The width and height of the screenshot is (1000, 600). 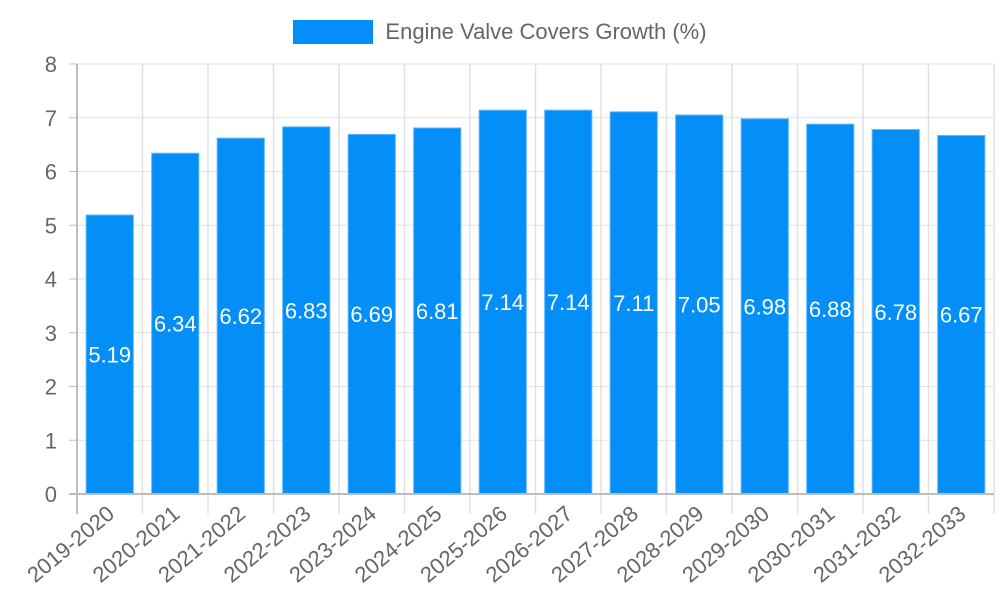 I want to click on bar-value-label: 6.98, so click(x=764, y=306).